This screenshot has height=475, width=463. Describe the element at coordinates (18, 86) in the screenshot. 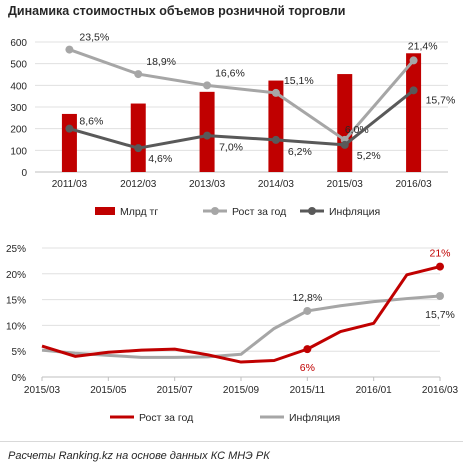

I see `y-tick-label: 400` at that location.